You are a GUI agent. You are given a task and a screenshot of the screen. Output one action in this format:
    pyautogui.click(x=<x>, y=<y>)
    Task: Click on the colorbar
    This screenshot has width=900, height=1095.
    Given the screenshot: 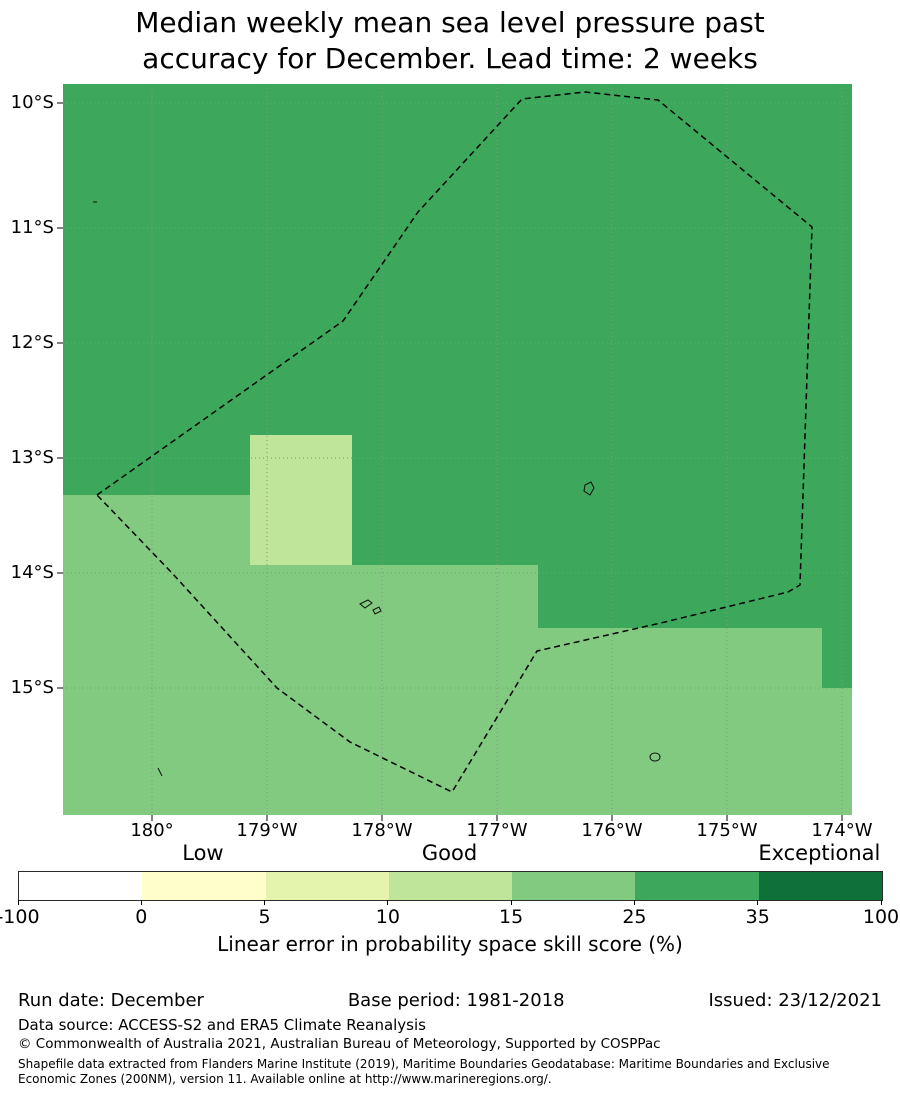 What is the action you would take?
    pyautogui.click(x=450, y=886)
    